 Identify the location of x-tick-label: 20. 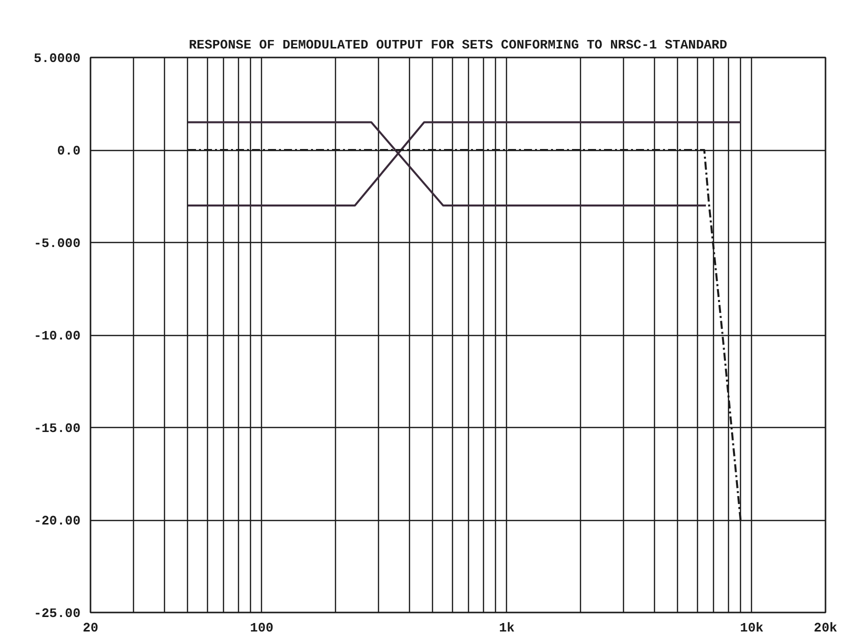
(90, 628).